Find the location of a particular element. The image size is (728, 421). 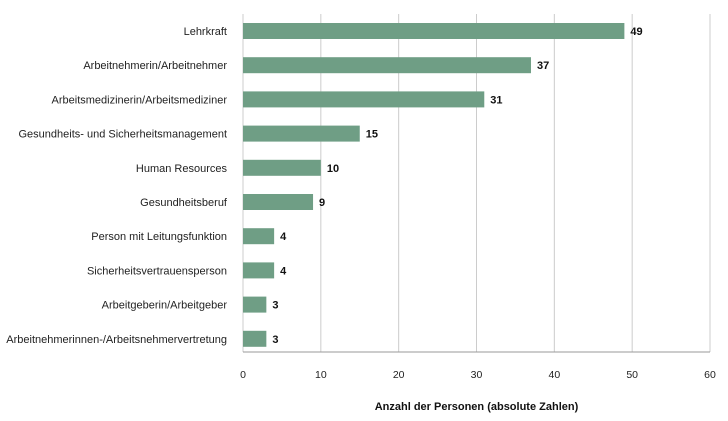

category-label-8: Sicherheitsvertrauensperson is located at coordinates (157, 271).